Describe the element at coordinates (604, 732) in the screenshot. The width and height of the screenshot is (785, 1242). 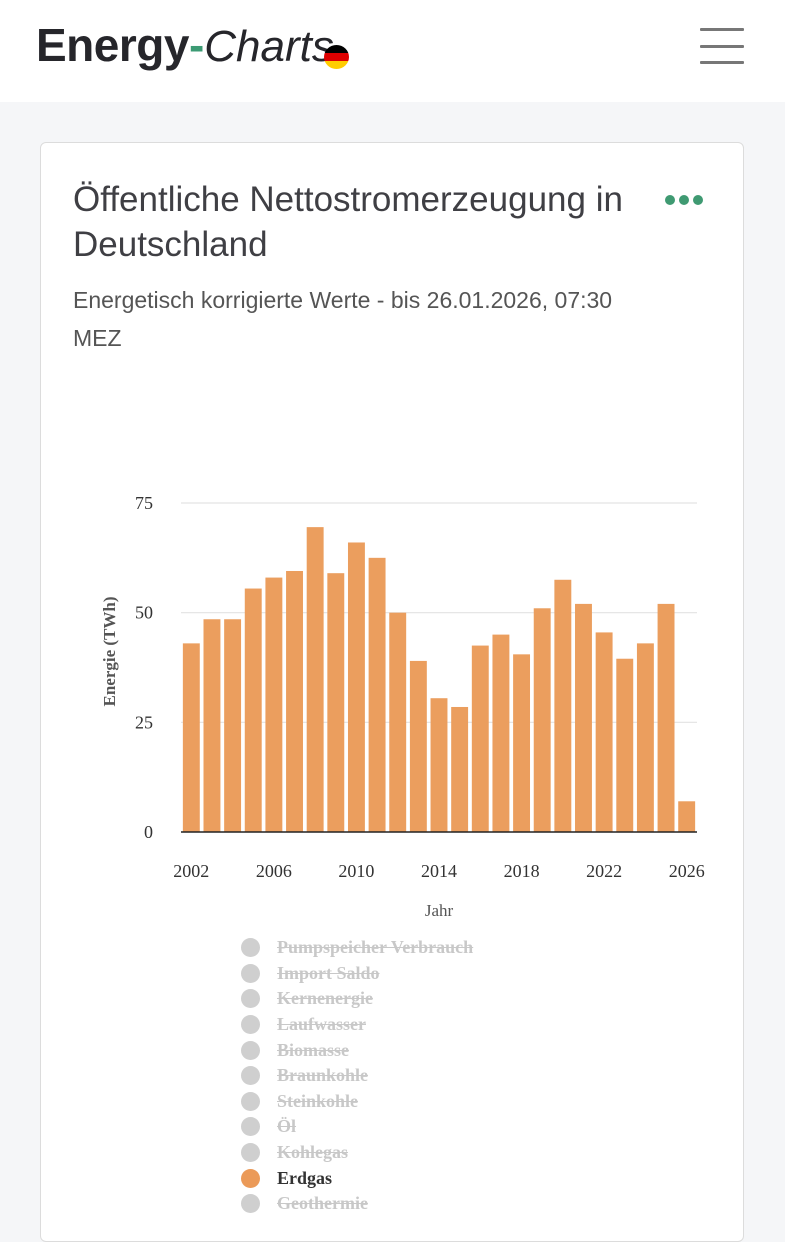
I see `bar-2022` at that location.